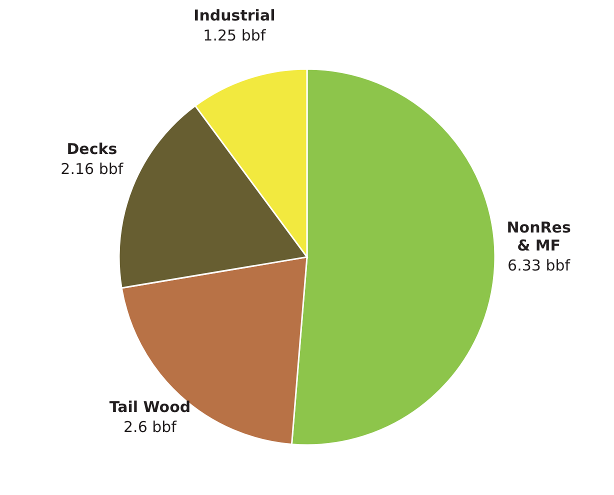 This screenshot has width=614, height=495. I want to click on data-label: 2.16 bbf, so click(92, 169).